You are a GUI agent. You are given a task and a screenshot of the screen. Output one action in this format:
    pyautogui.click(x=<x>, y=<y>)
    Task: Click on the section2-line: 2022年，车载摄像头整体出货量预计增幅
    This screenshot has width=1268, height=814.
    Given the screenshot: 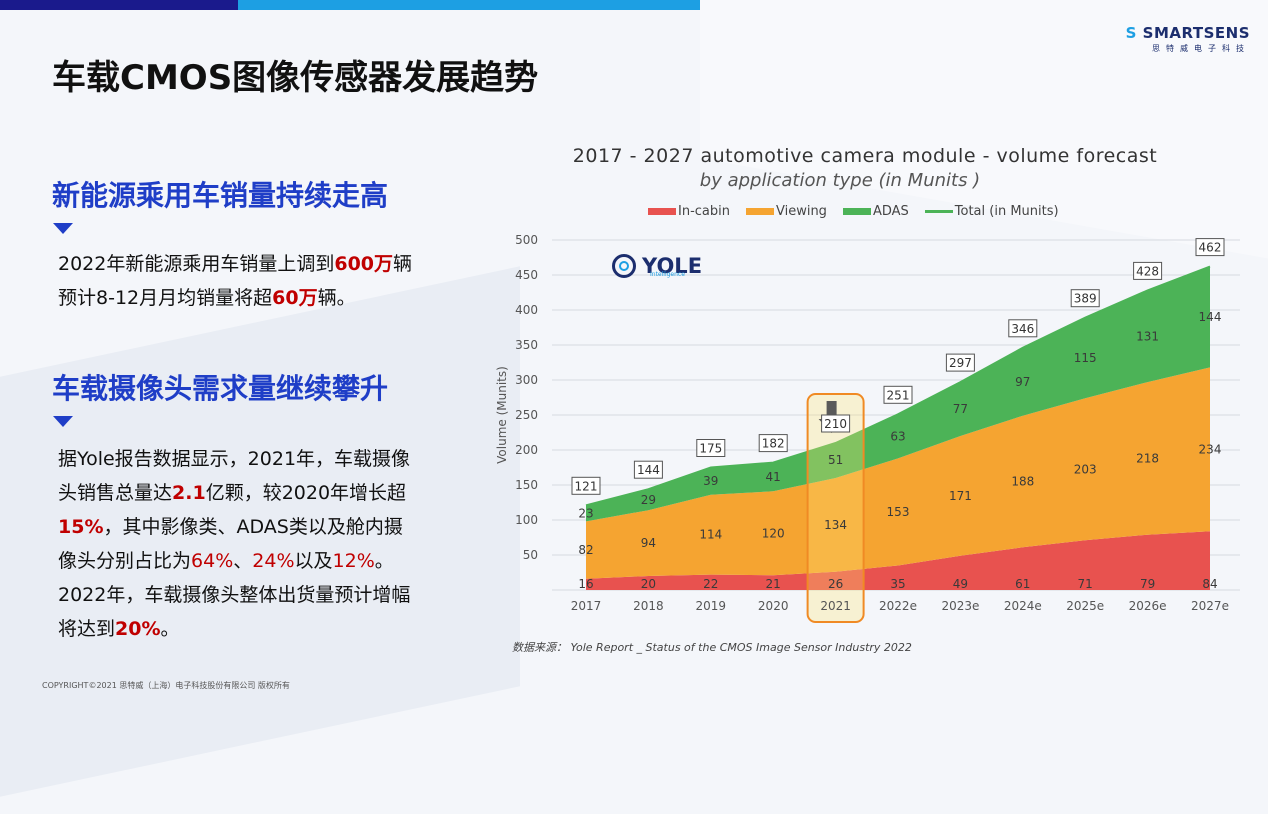 What is the action you would take?
    pyautogui.click(x=234, y=595)
    